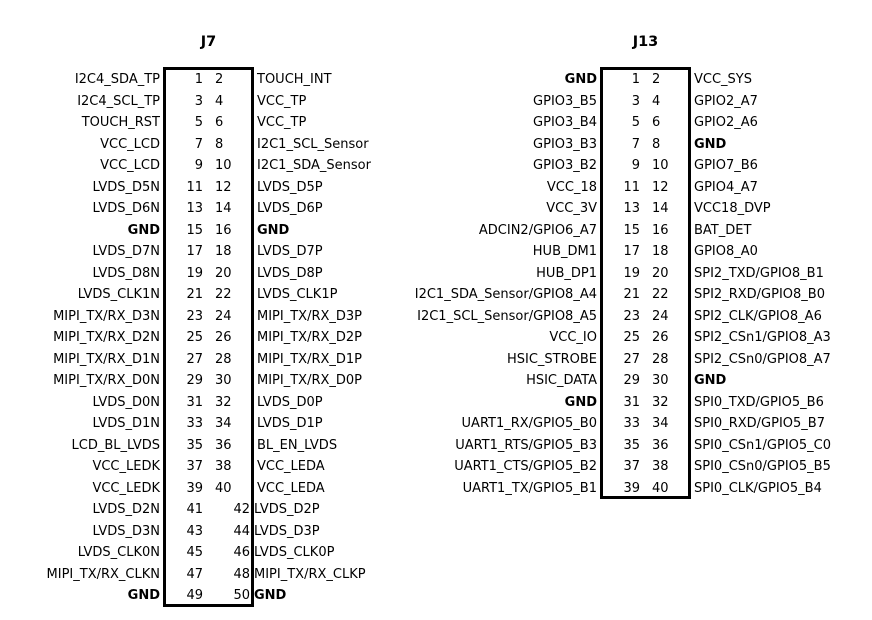  I want to click on pin-number-even: 6, so click(656, 122).